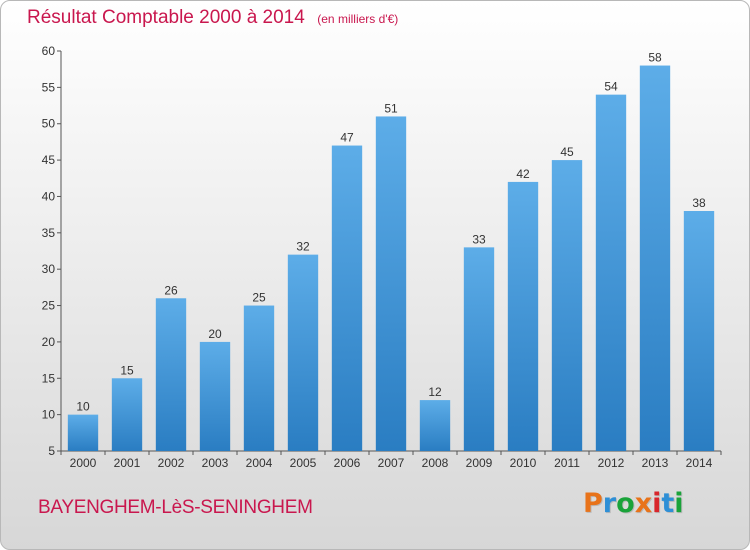  I want to click on bar-2010, so click(523, 316).